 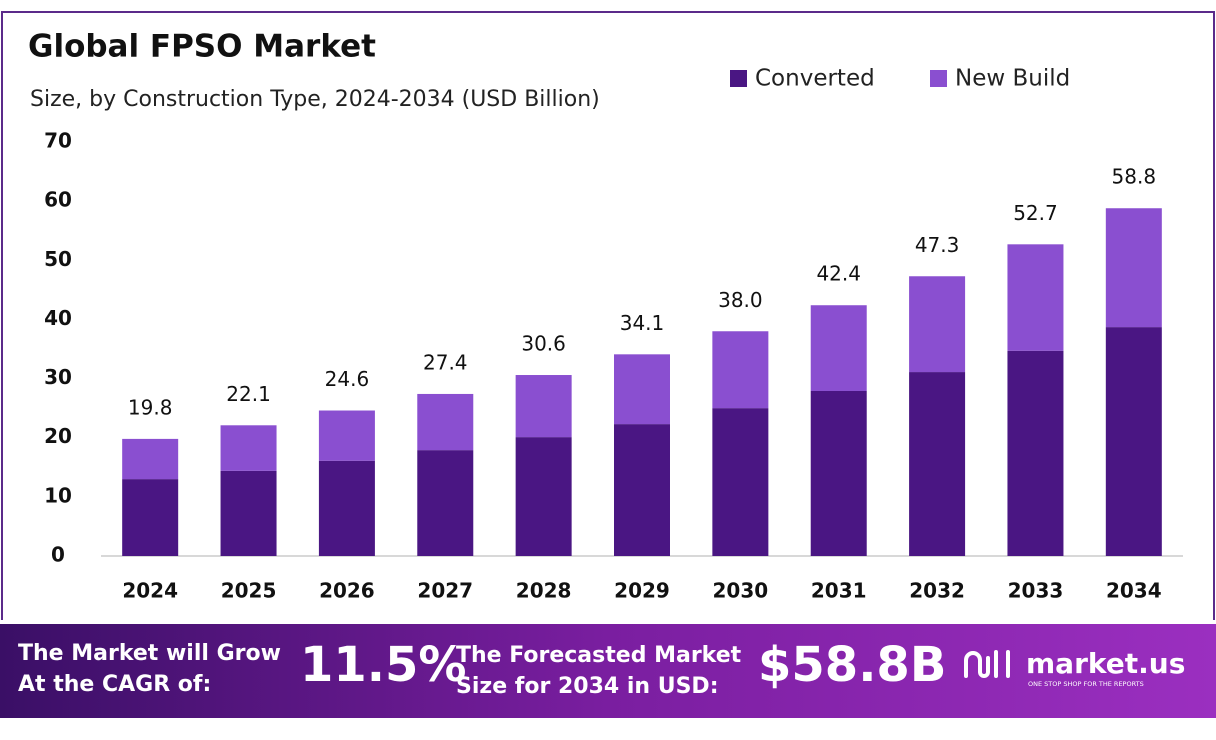 I want to click on chart-title: Global FPSO Market, so click(x=202, y=47).